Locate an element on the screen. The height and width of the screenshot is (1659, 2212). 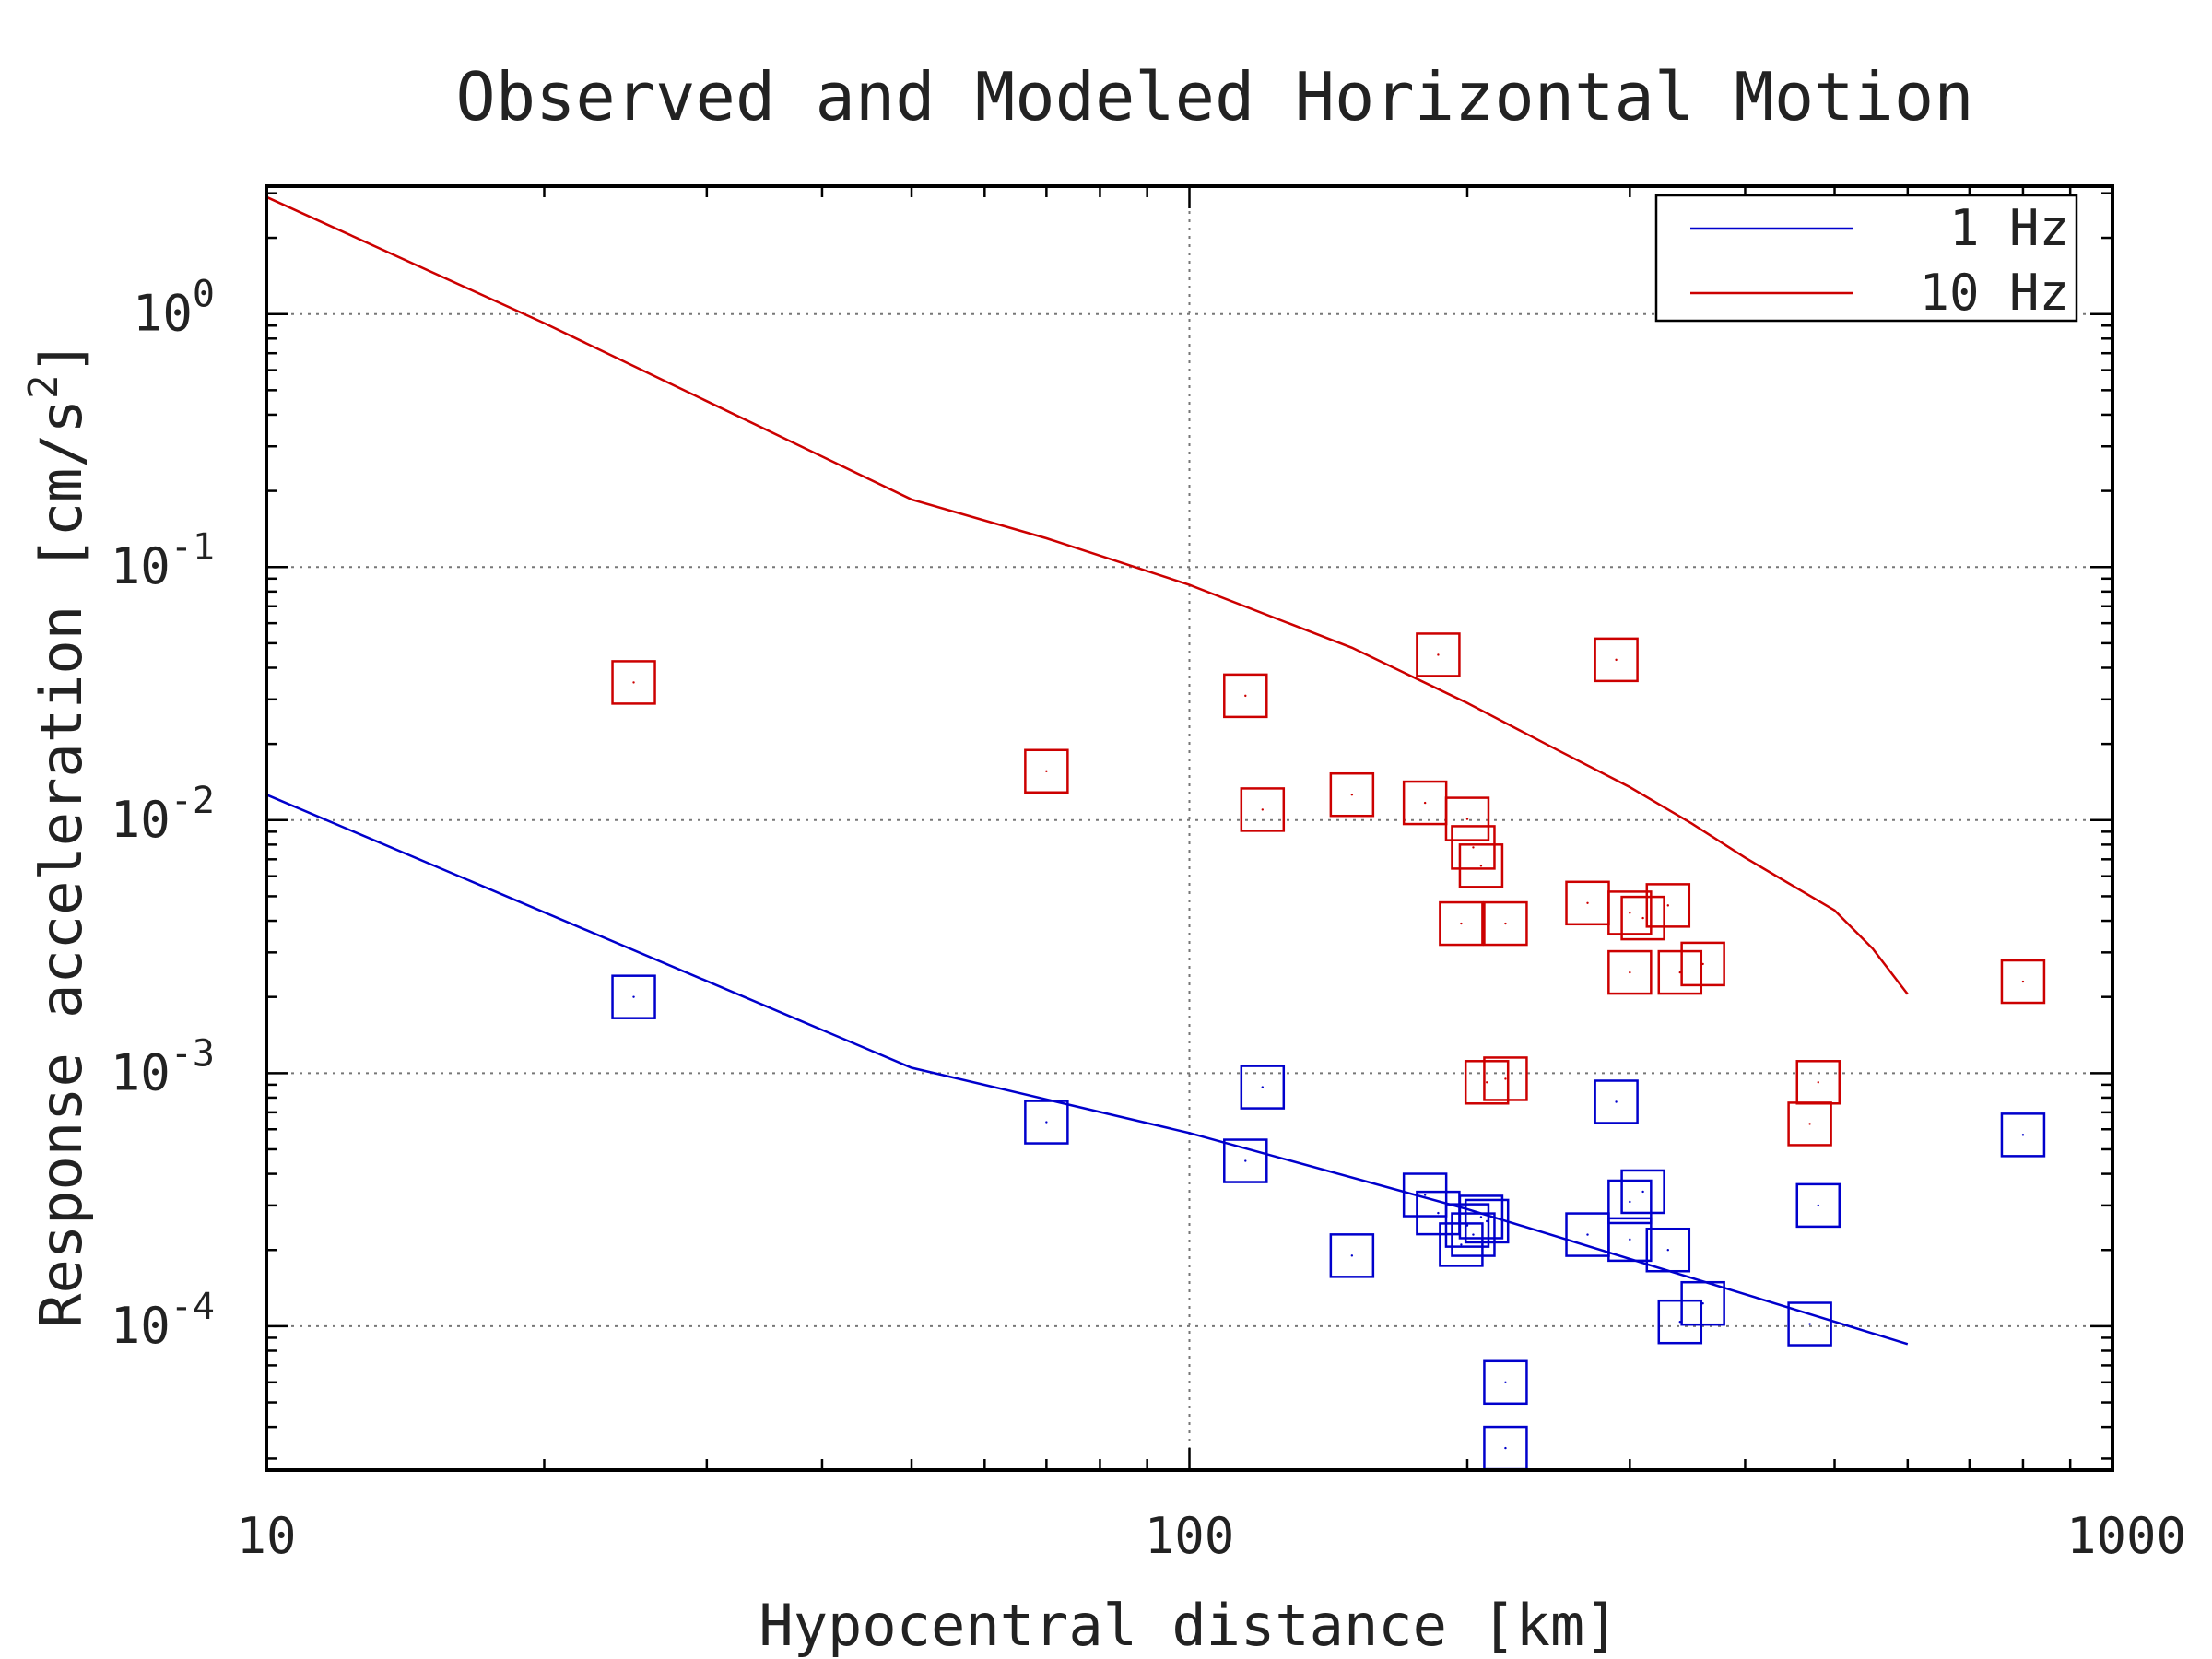
legend: 1 Hz 10 Hz is located at coordinates (1866, 258).